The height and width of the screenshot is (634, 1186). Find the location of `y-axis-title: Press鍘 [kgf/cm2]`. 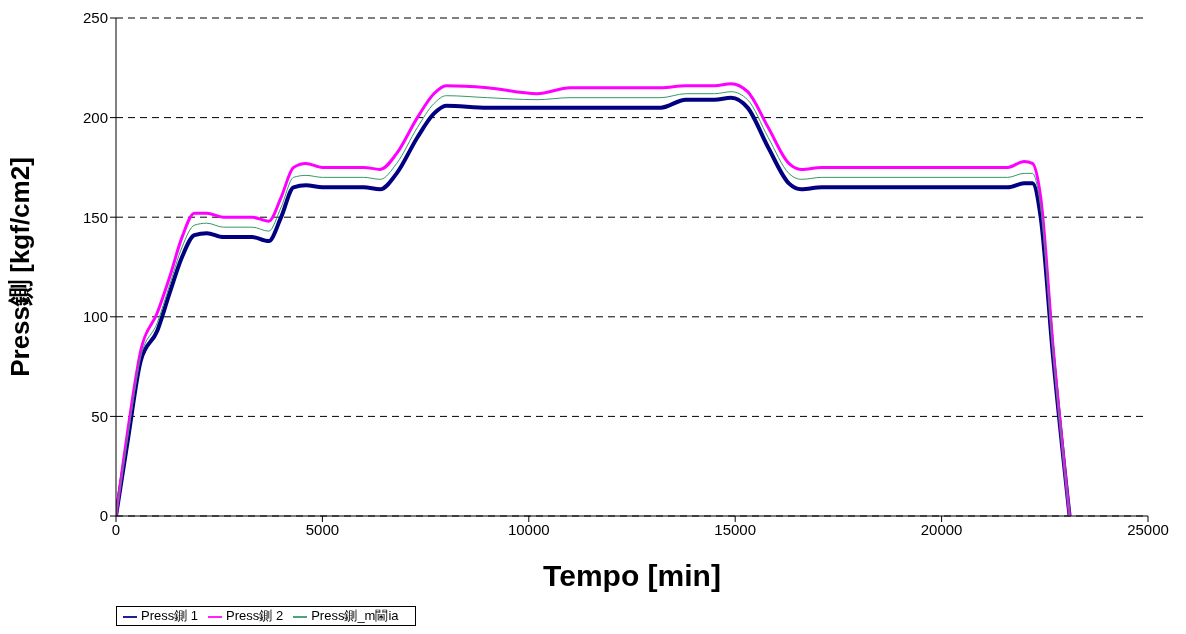

y-axis-title: Press鍘 [kgf/cm2] is located at coordinates (20, 267).